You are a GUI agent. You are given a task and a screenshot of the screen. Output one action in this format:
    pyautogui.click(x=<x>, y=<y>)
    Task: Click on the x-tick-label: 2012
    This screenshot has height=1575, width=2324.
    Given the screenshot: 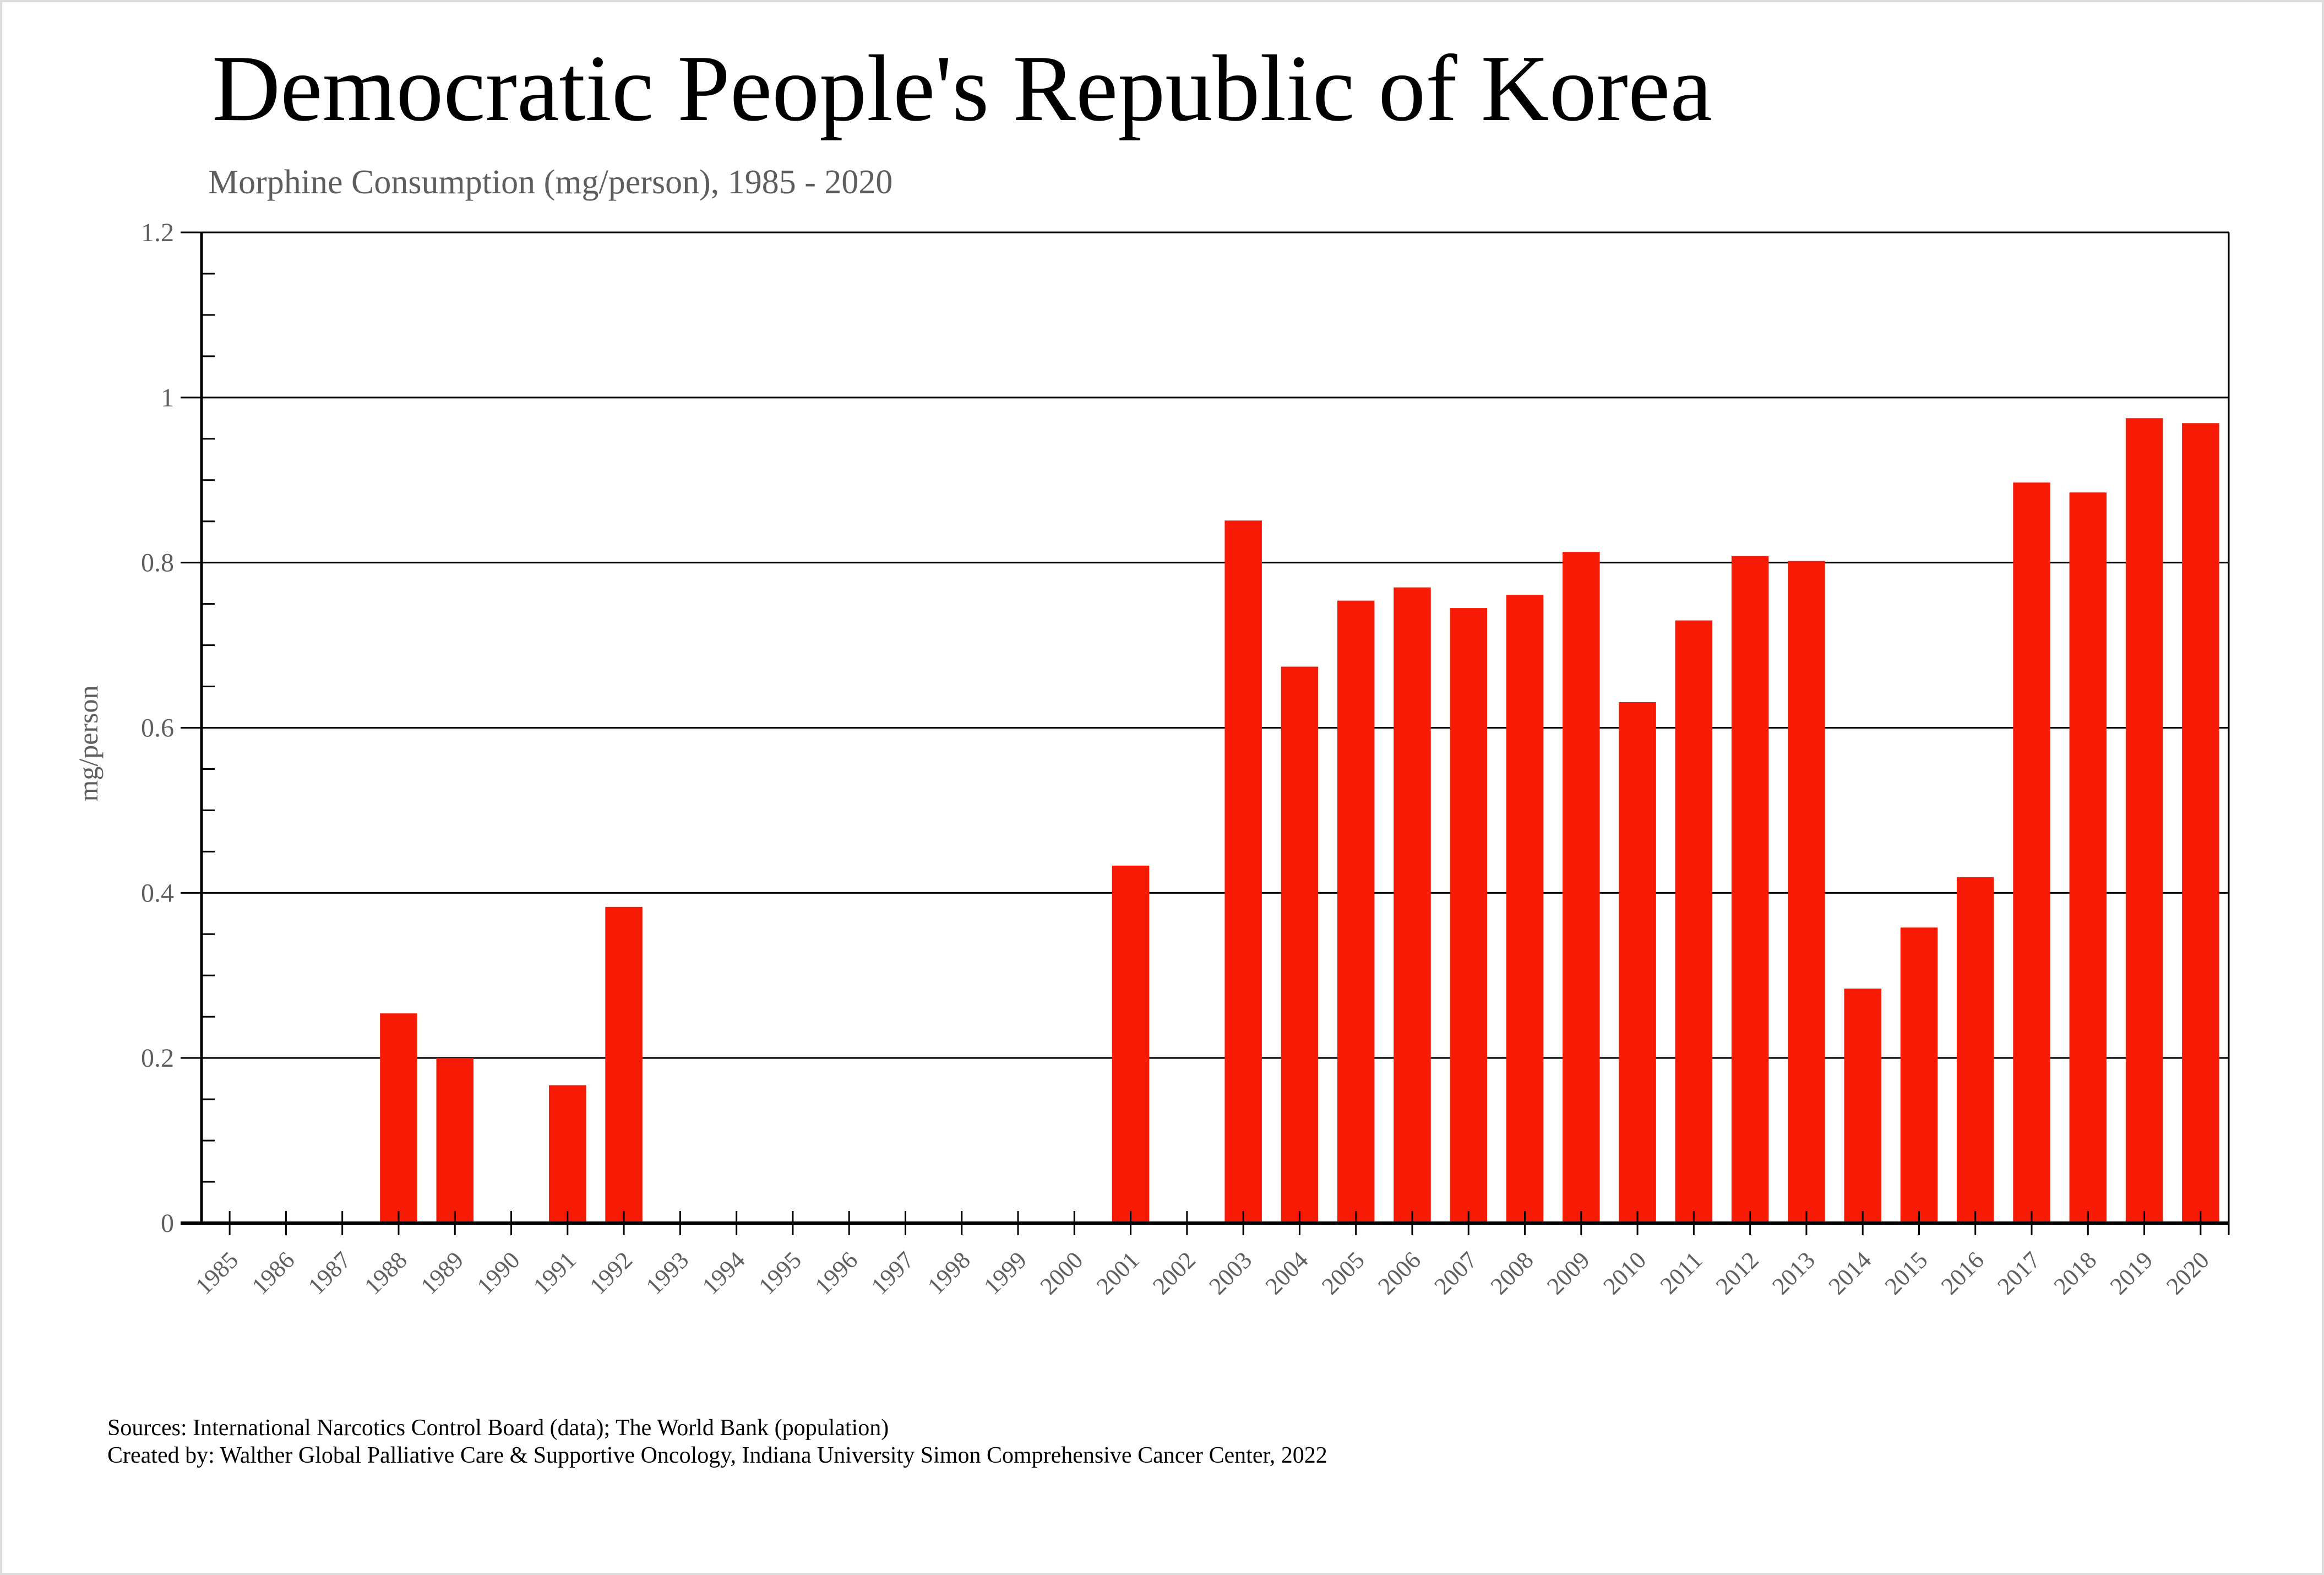 What is the action you would take?
    pyautogui.click(x=1737, y=1273)
    